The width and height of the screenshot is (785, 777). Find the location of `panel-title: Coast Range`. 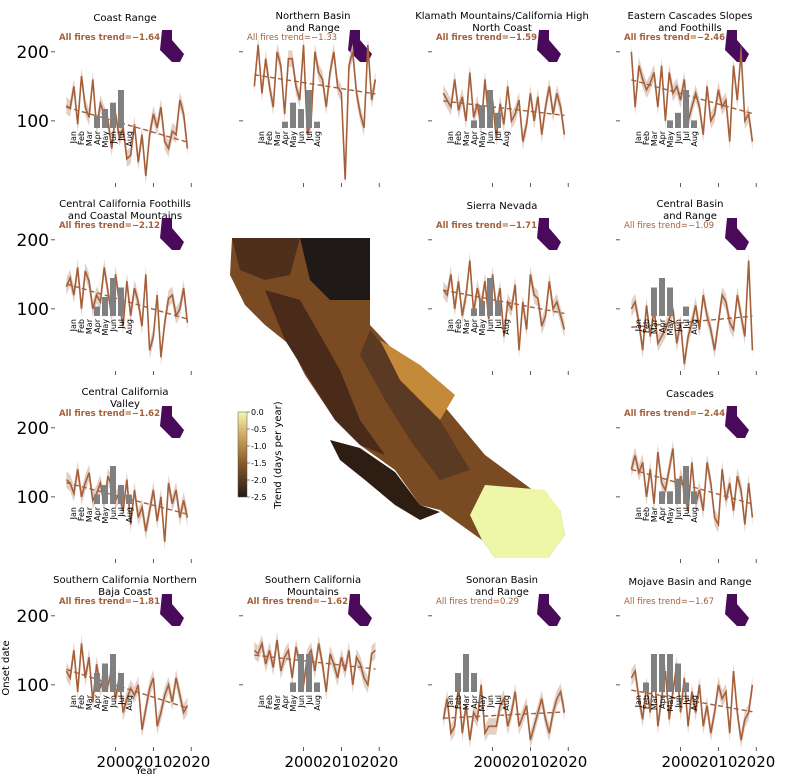

panel-title: Coast Range is located at coordinates (124, 18).